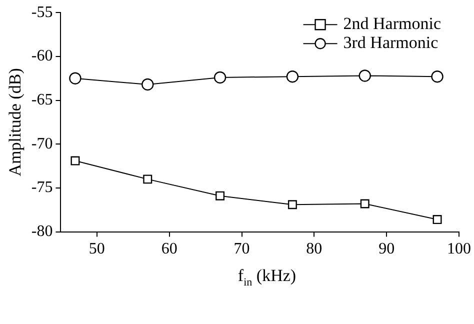 Image resolution: width=474 pixels, height=324 pixels. I want to click on x-tick-label: 80, so click(314, 249).